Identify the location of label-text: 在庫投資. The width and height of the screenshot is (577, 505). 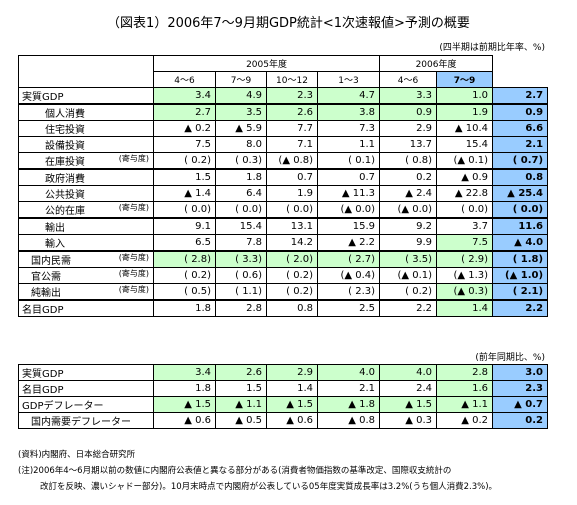
(65, 162).